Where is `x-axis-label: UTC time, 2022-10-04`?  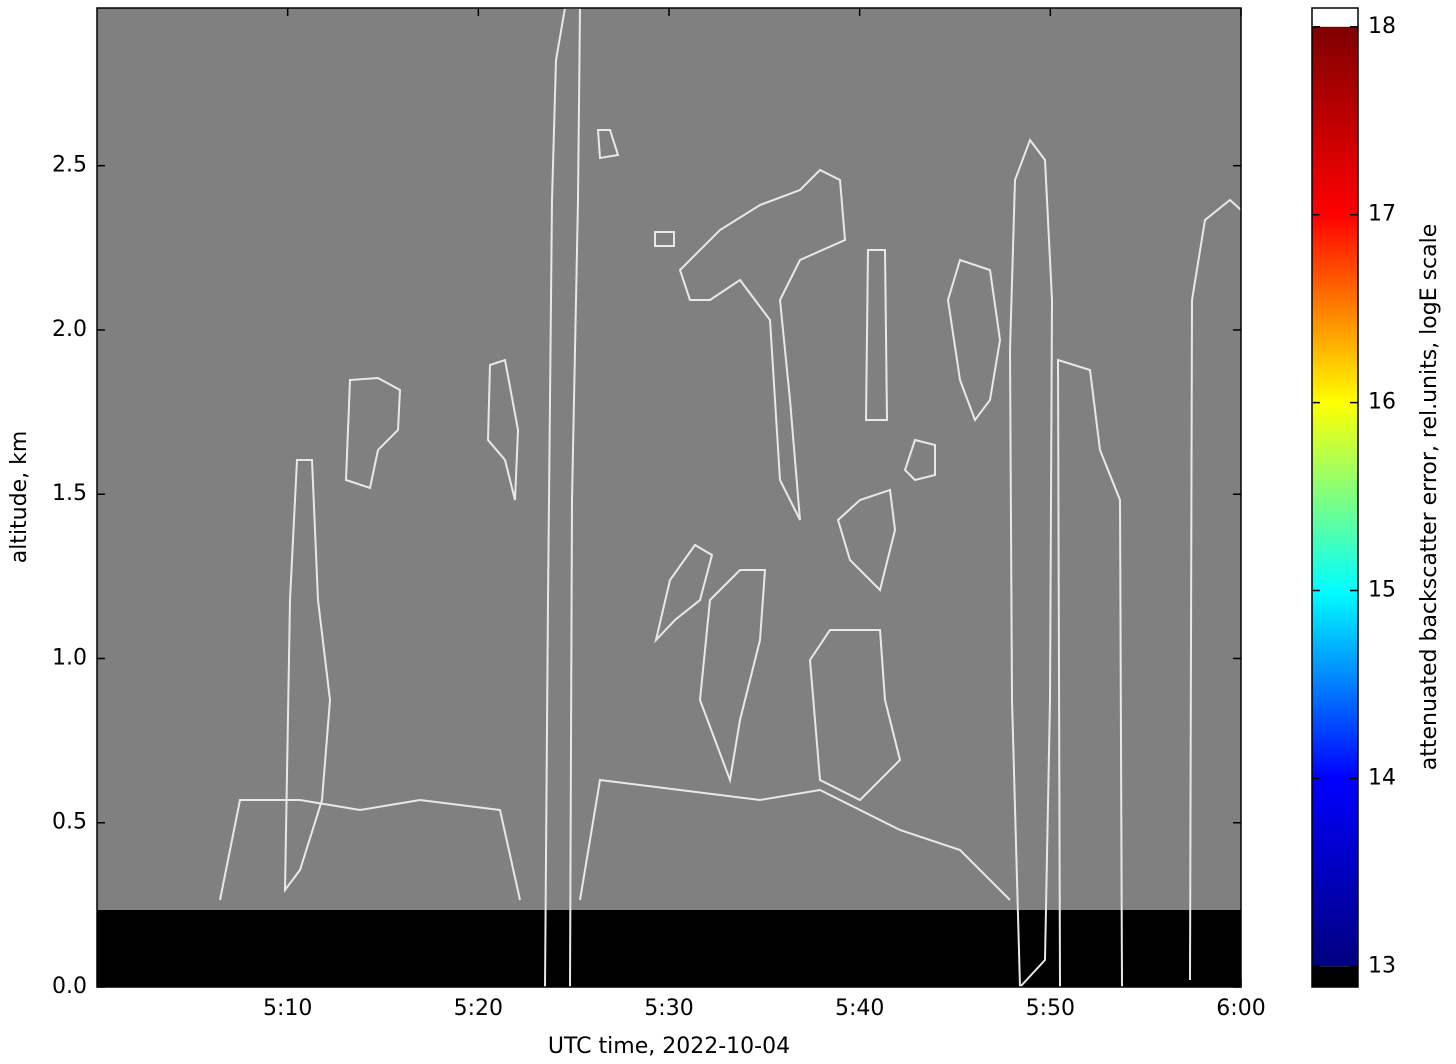 x-axis-label: UTC time, 2022-10-04 is located at coordinates (669, 1046).